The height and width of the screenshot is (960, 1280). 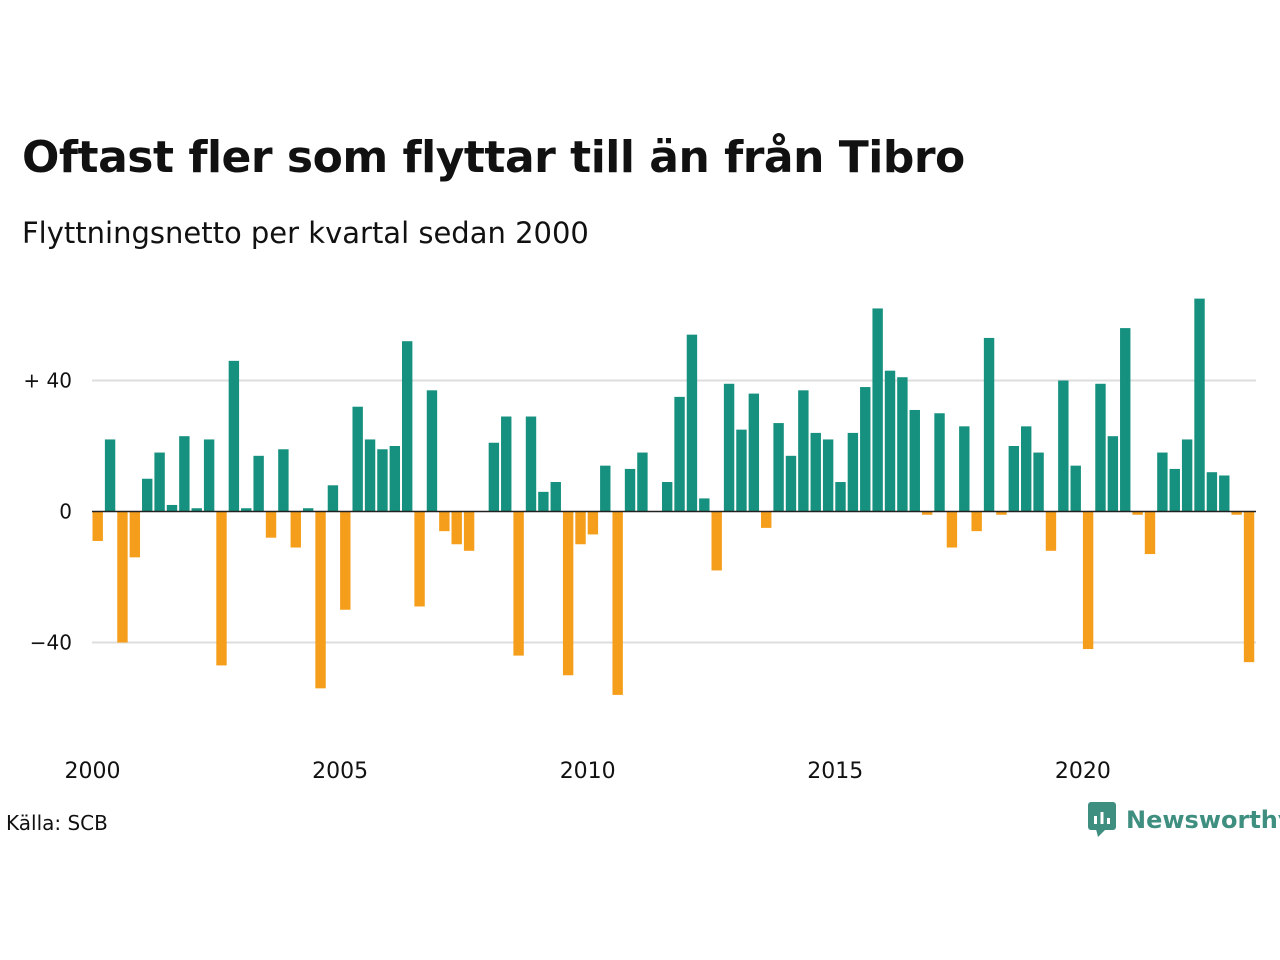 What do you see at coordinates (340, 771) in the screenshot?
I see `x-tick-label: 2005` at bounding box center [340, 771].